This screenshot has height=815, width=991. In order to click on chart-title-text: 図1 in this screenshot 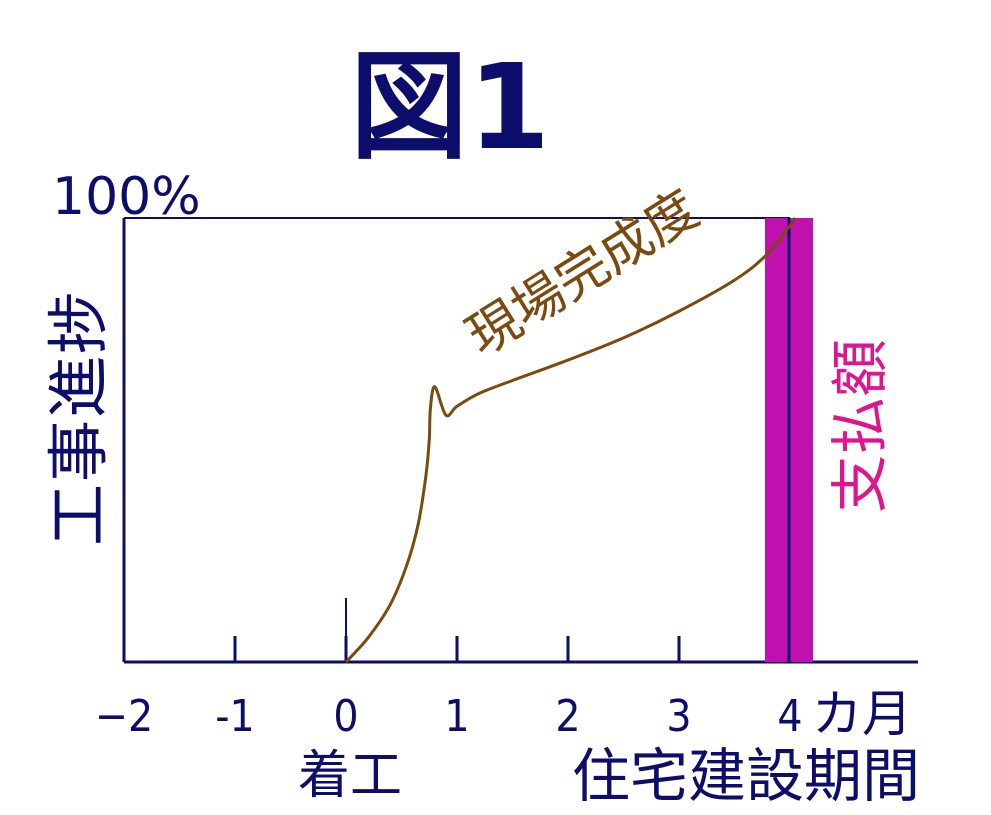, I will do `click(450, 107)`.